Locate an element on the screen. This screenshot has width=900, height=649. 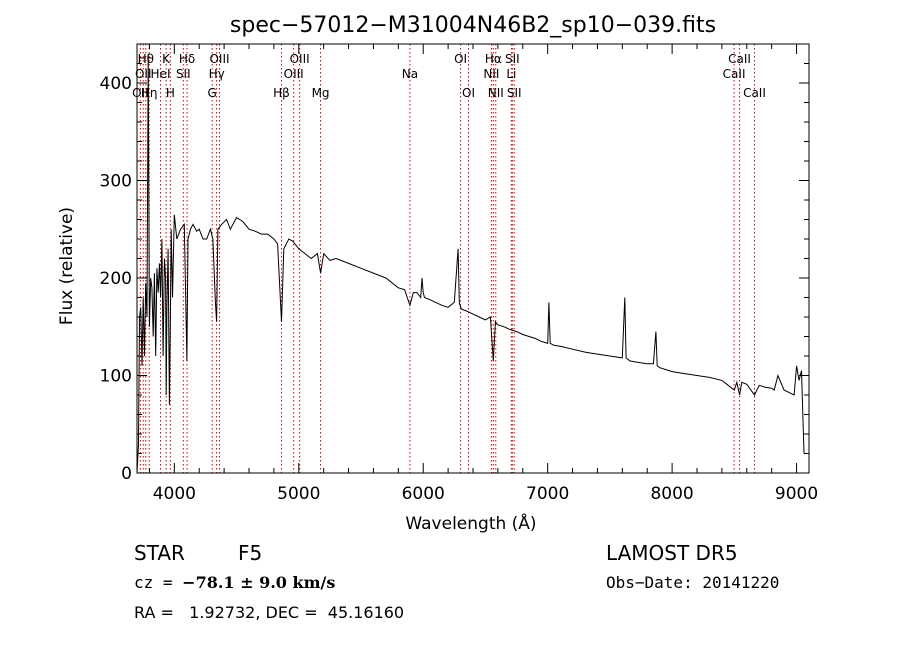
object-class: STAR is located at coordinates (159, 553).